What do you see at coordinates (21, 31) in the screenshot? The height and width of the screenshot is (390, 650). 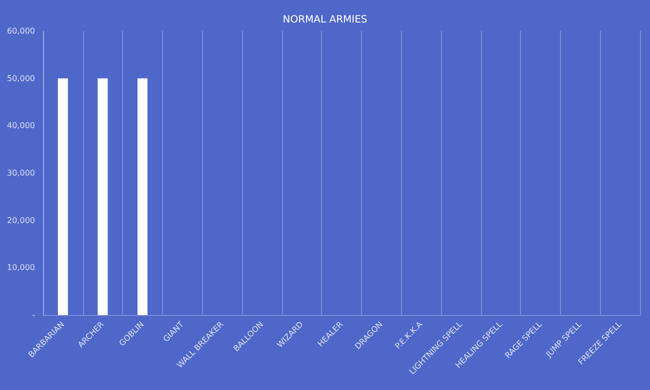 I see `y-tick-label: 60,000` at bounding box center [21, 31].